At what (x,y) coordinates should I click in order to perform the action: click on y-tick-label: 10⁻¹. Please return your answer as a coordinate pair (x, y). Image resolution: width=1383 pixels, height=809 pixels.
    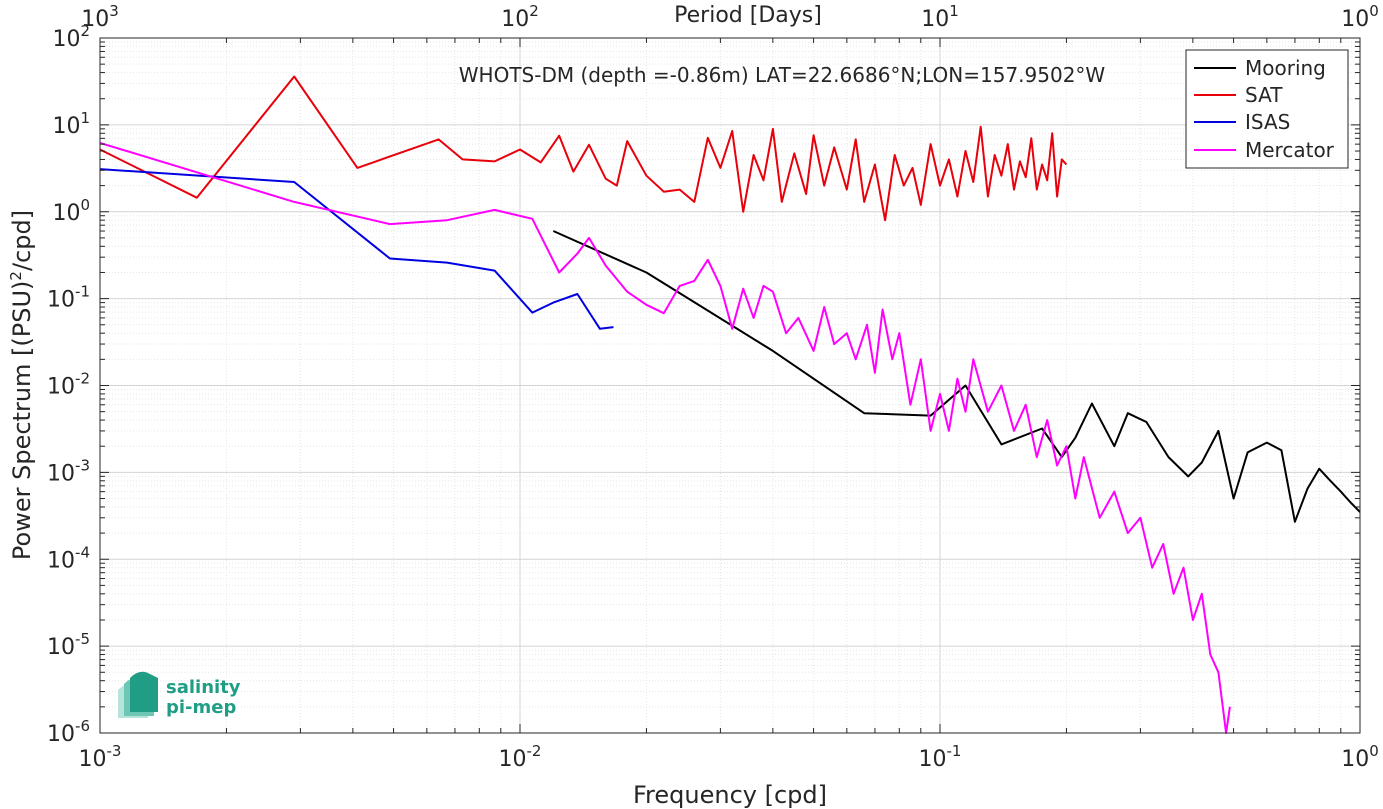
    Looking at the image, I should click on (68, 298).